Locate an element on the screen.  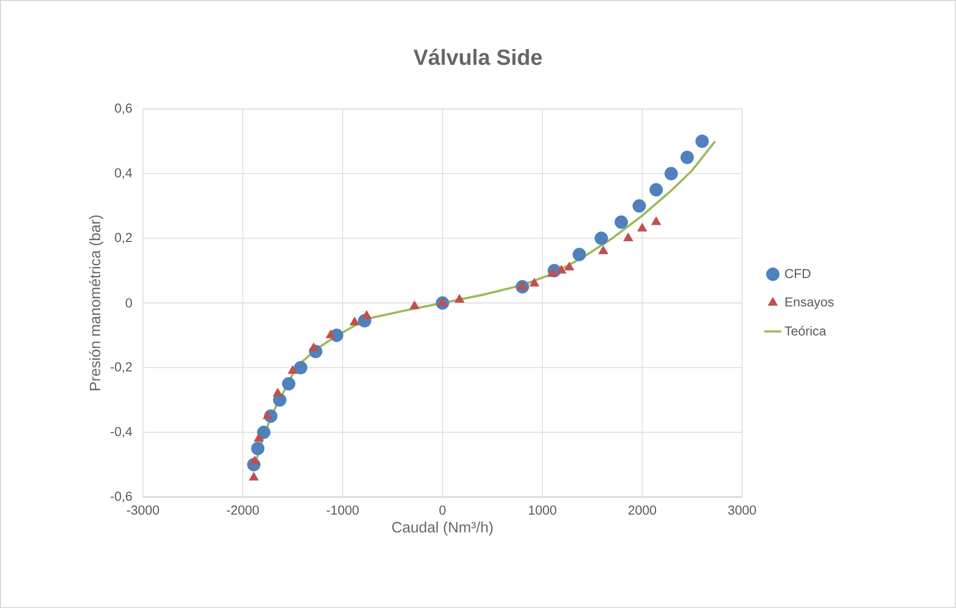
y-tick-label: -0,2 is located at coordinates (121, 368).